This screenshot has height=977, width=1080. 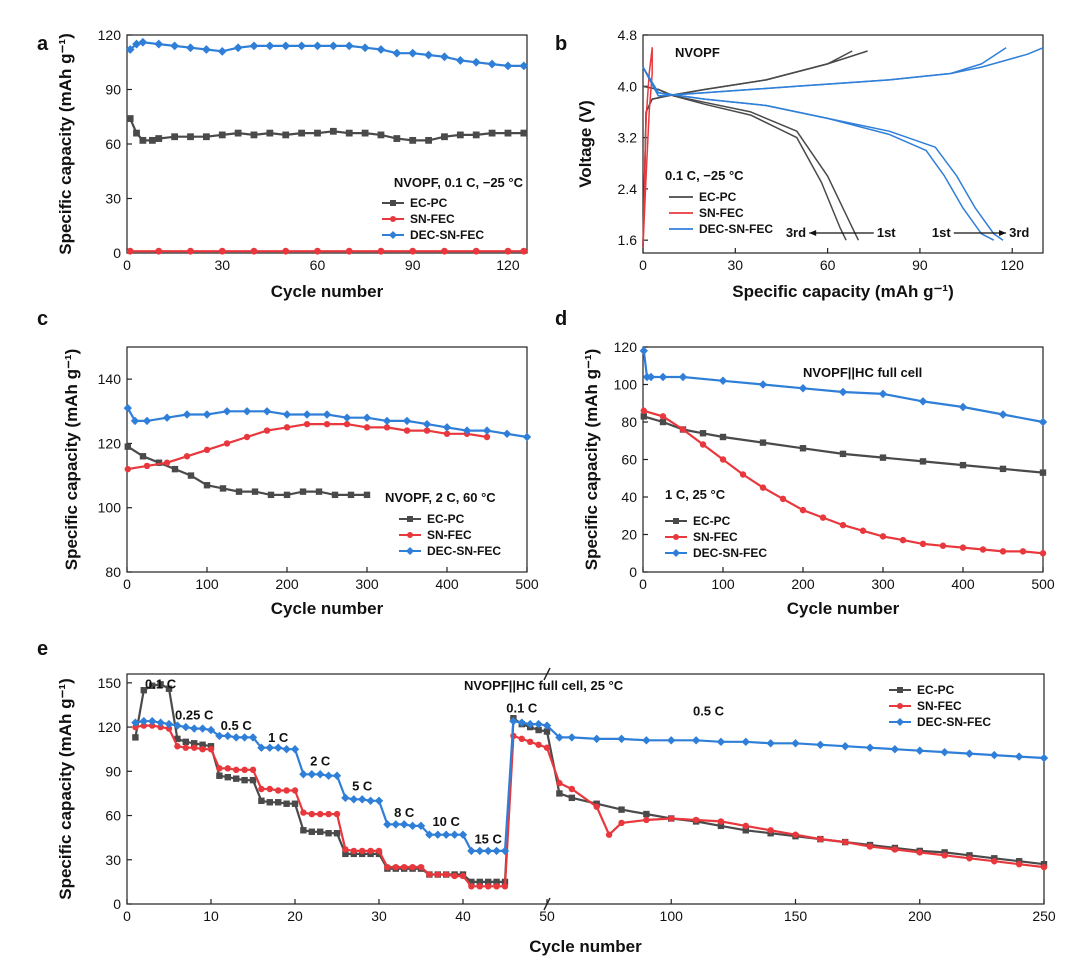 I want to click on y-tick-label: 30, so click(x=113, y=199).